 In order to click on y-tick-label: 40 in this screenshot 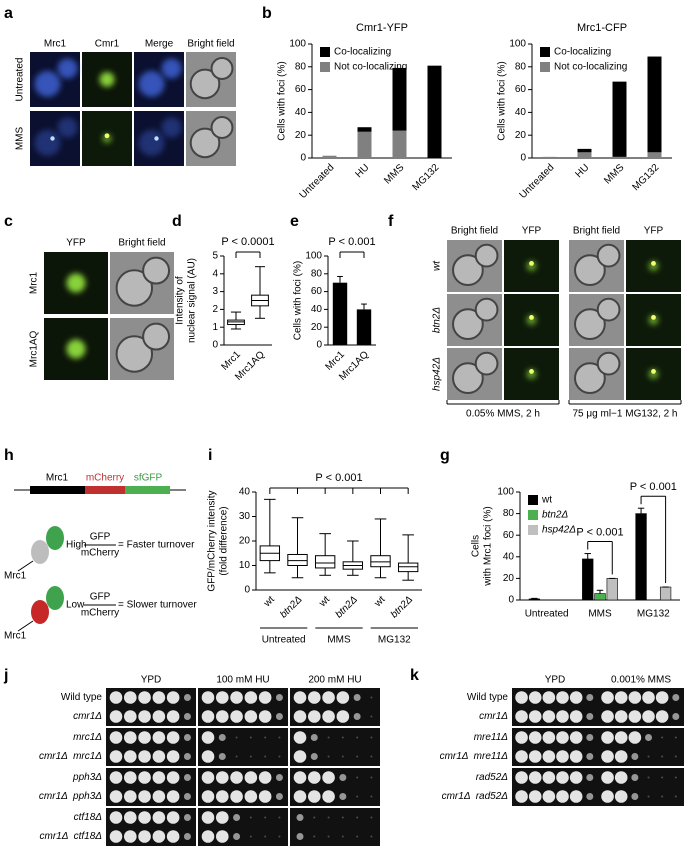, I will do `click(521, 112)`.